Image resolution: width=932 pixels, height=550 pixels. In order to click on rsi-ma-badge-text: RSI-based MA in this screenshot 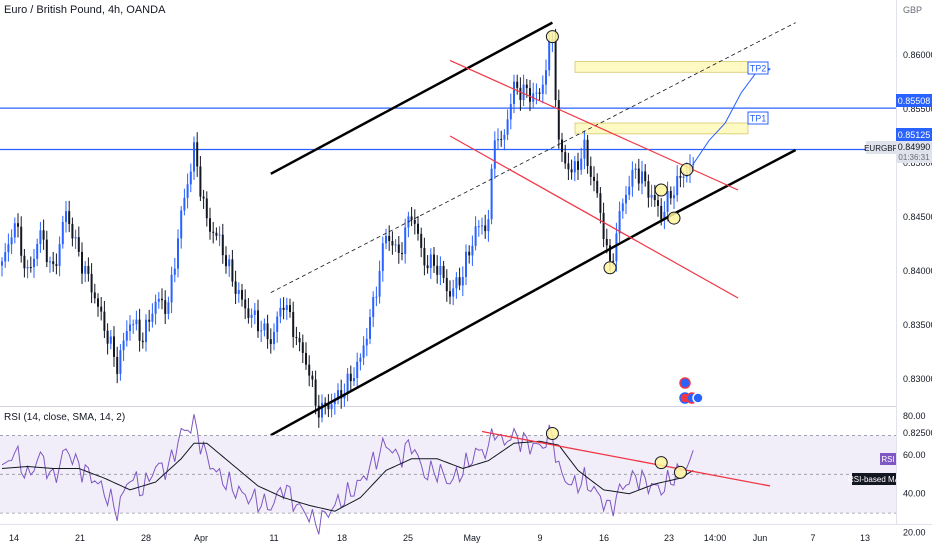, I will do `click(874, 479)`.